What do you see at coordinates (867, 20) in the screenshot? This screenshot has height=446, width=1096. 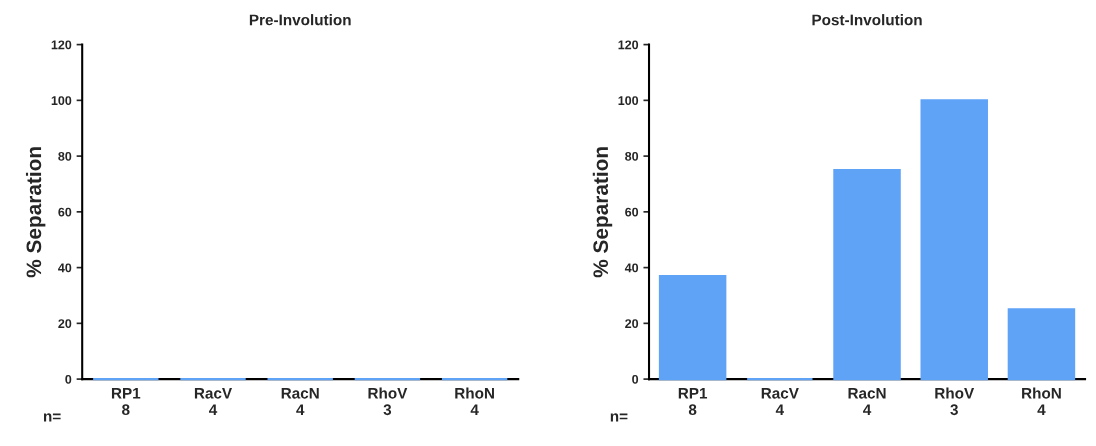 I see `chart-title: Post-Involution` at bounding box center [867, 20].